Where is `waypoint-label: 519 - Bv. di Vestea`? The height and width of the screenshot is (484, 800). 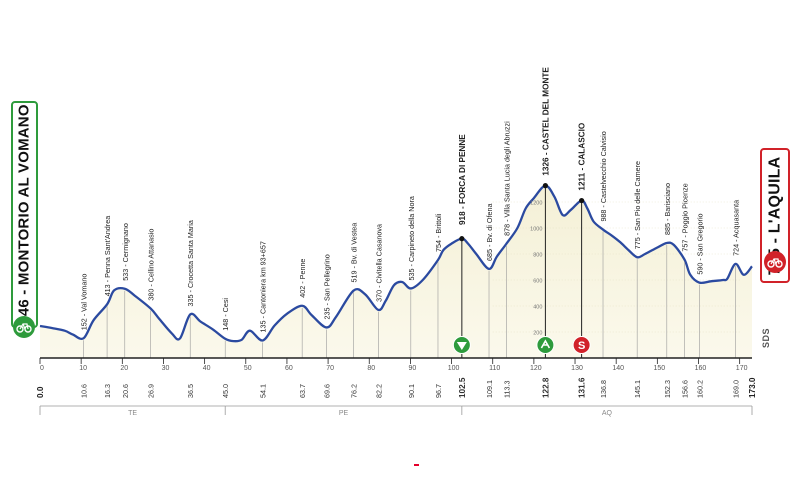
waypoint-label: 519 - Bv. di Vestea is located at coordinates (354, 253).